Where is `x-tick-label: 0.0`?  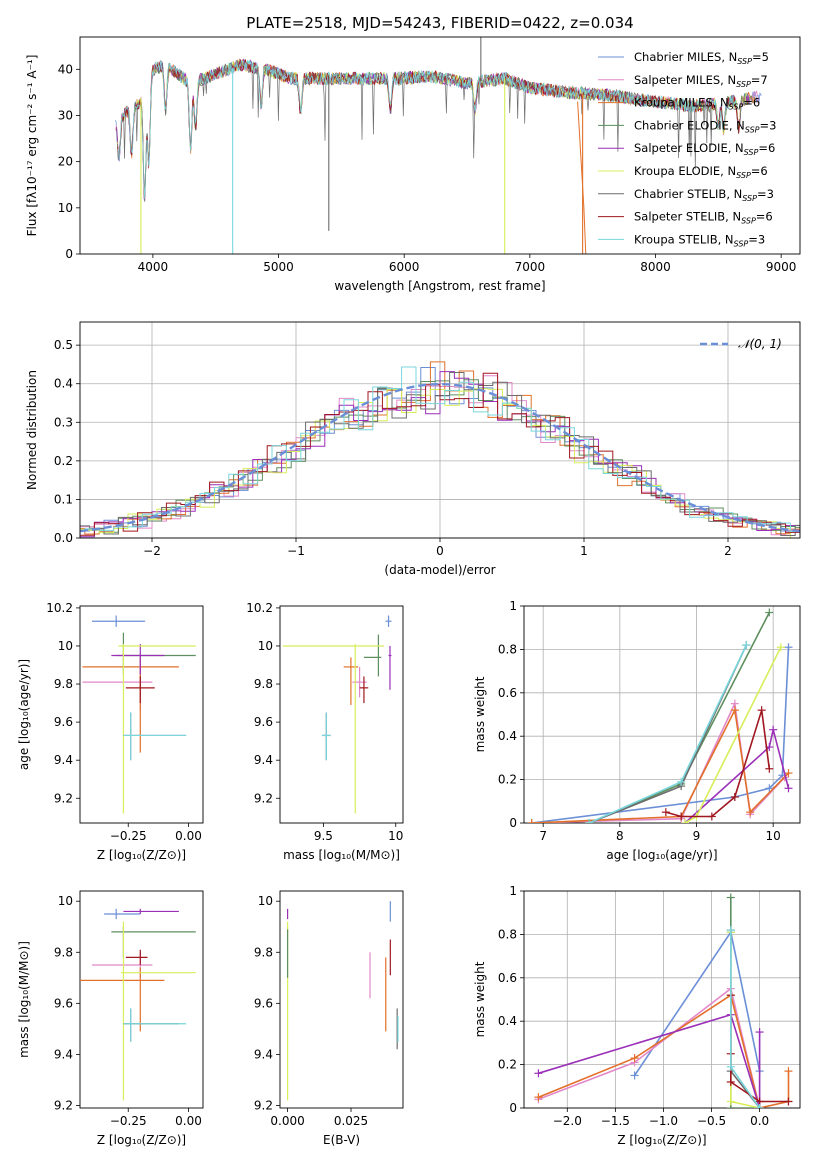
x-tick-label: 0.0 is located at coordinates (759, 1121).